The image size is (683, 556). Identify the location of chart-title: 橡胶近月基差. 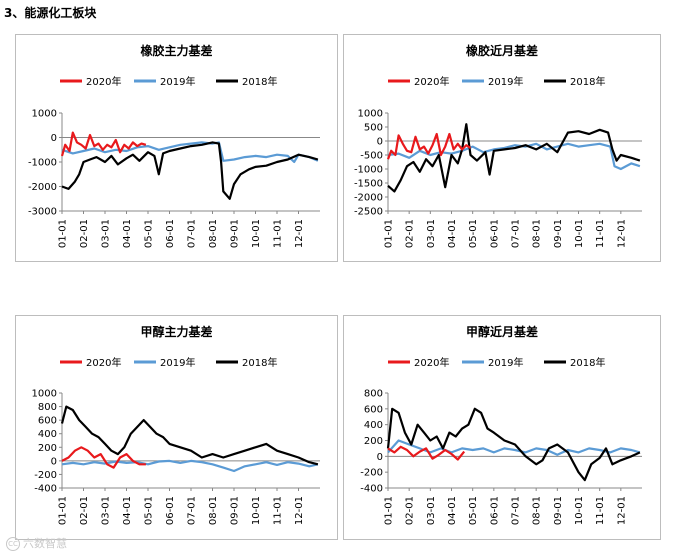
(502, 50).